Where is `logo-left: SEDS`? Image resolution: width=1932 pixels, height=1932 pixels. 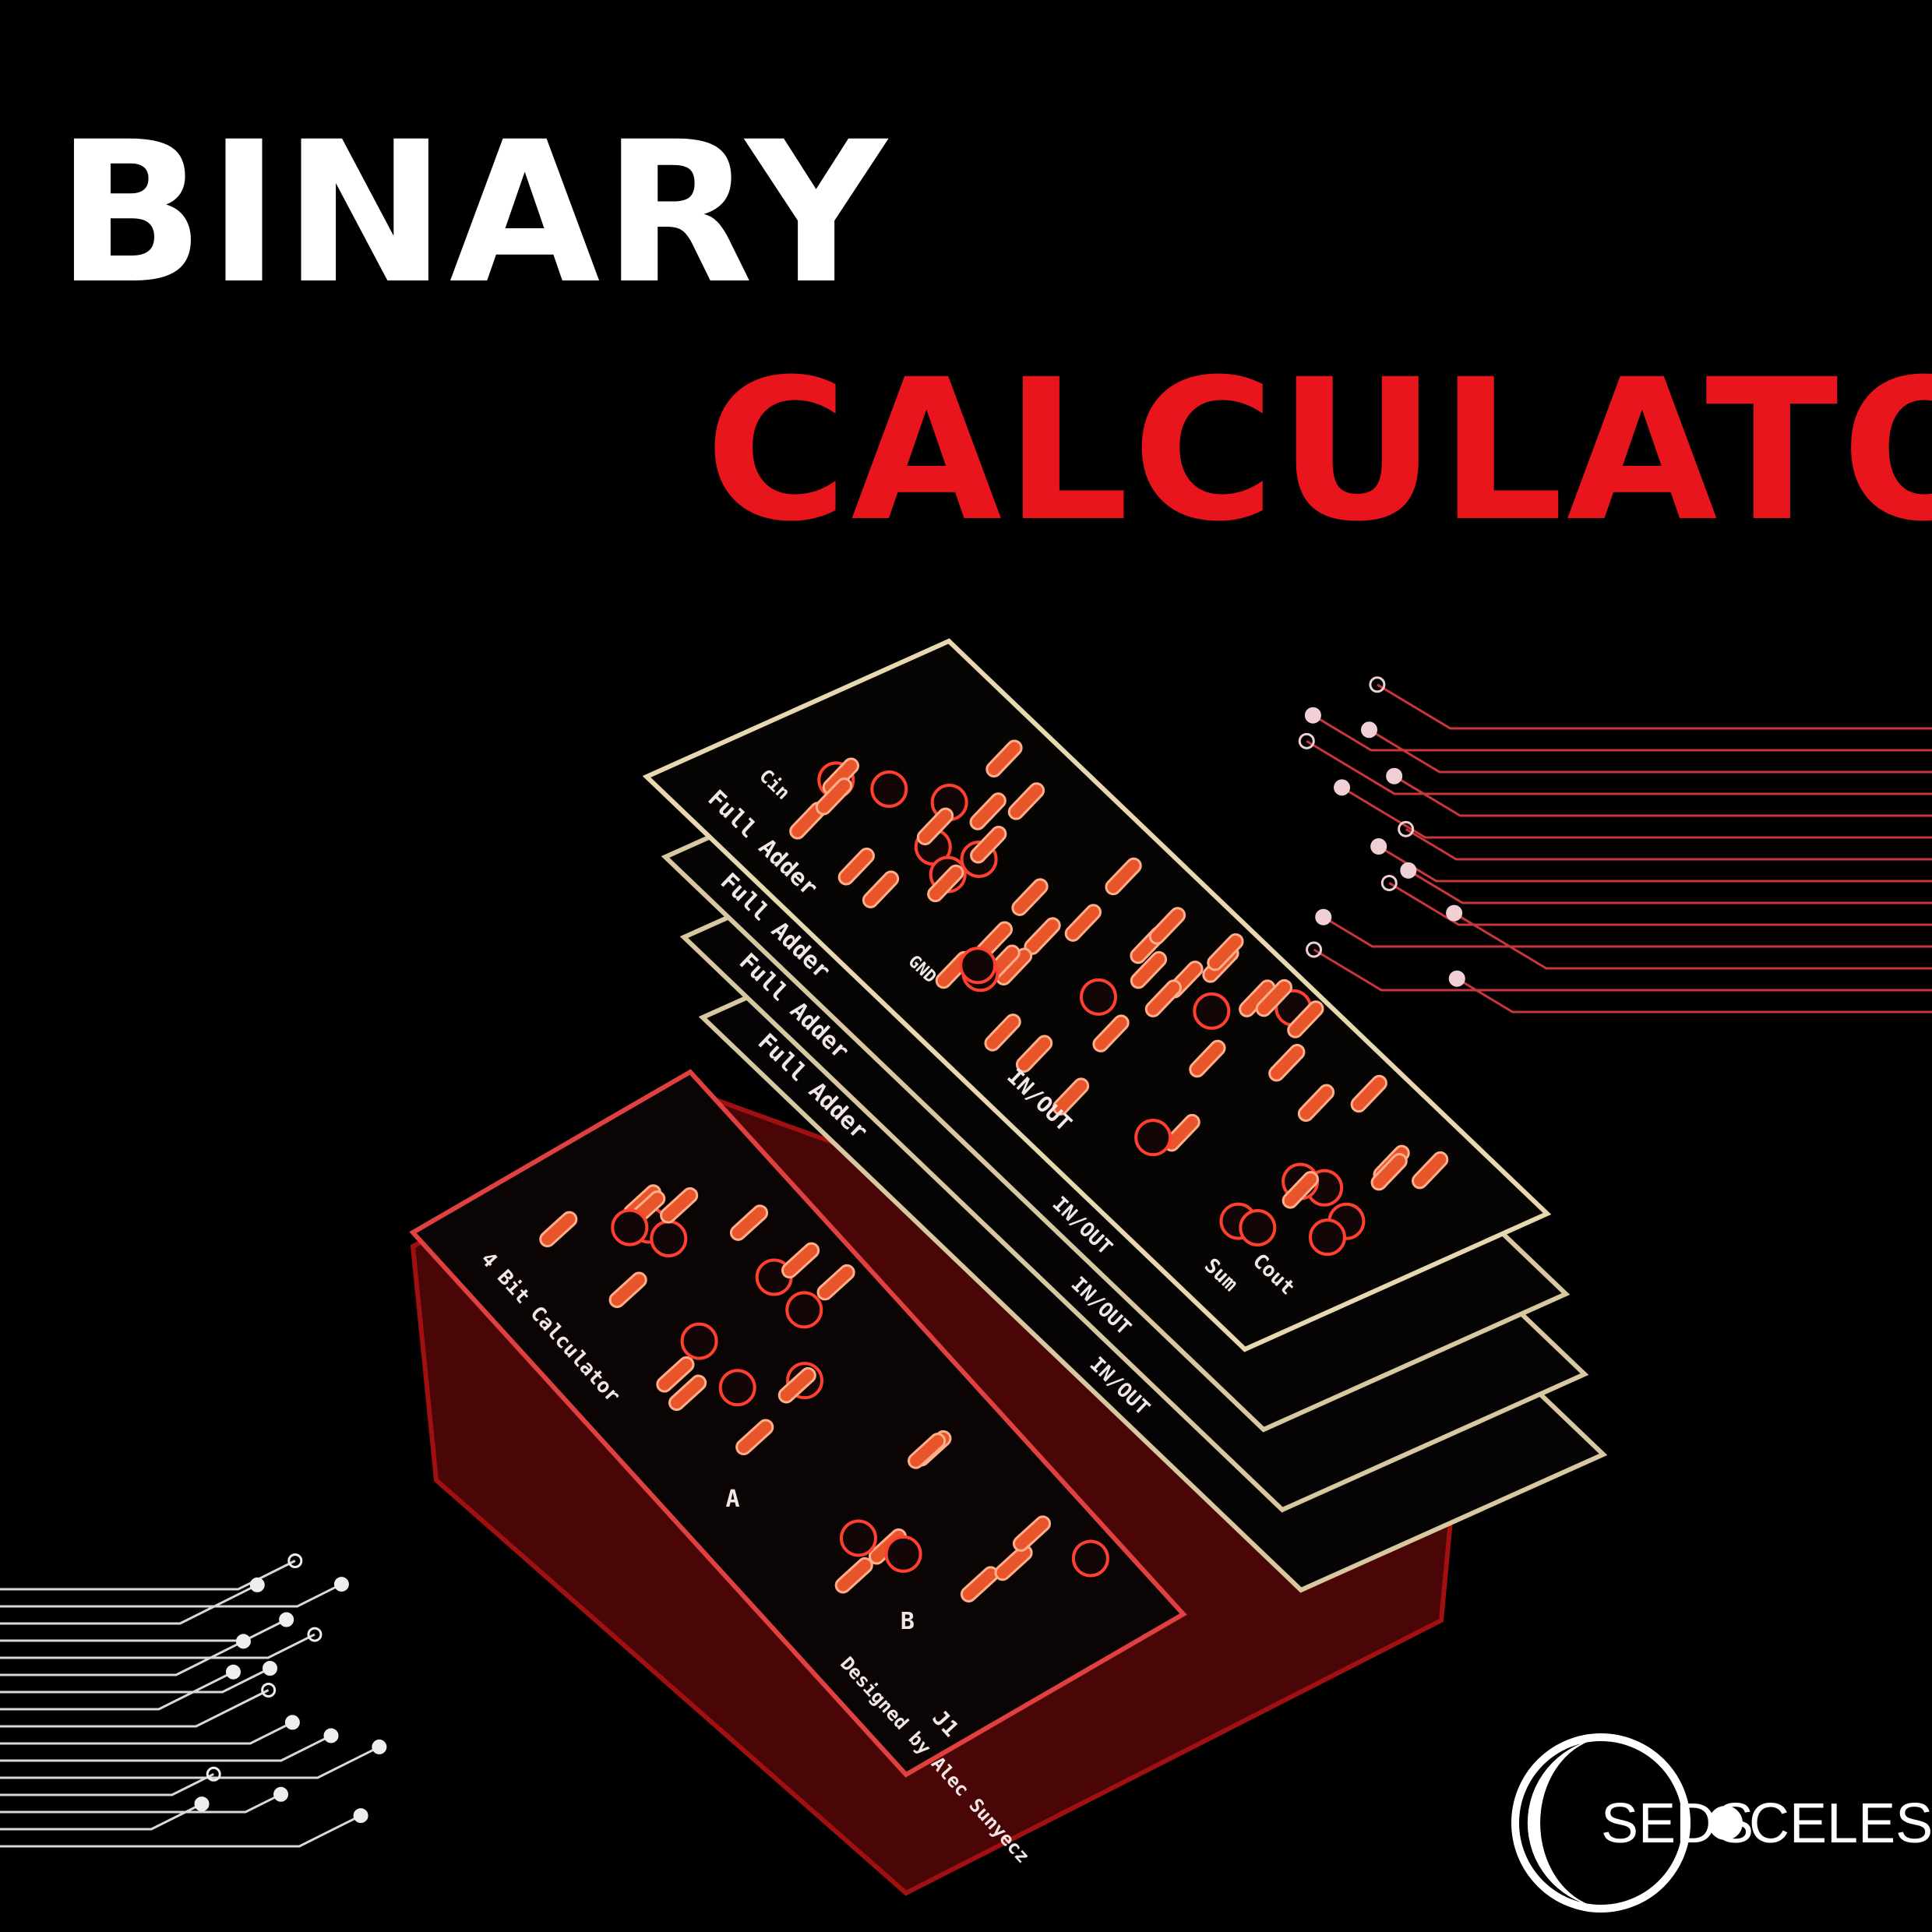 logo-left: SEDS is located at coordinates (1678, 1824).